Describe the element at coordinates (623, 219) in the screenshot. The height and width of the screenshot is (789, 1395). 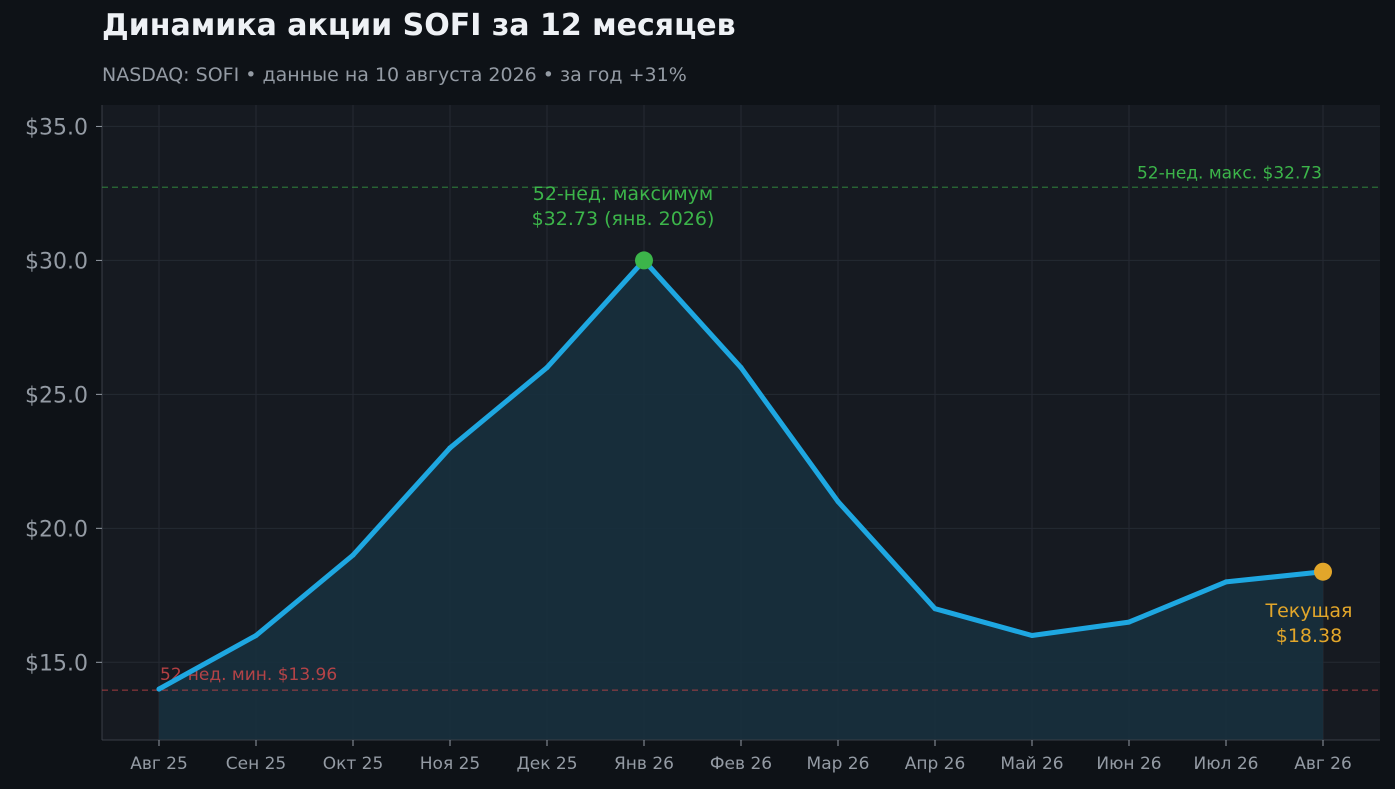
I see `peak-annotation-line2: $32.73 (янв. 2026)` at that location.